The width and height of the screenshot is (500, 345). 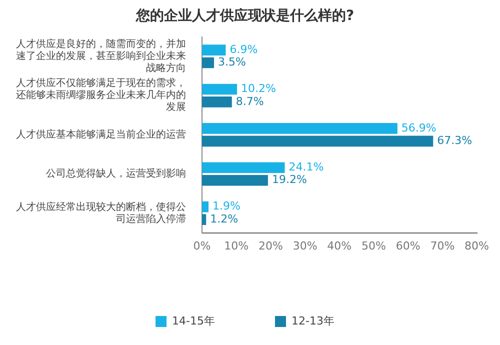 What do you see at coordinates (289, 179) in the screenshot?
I see `data-label: 19.2%` at bounding box center [289, 179].